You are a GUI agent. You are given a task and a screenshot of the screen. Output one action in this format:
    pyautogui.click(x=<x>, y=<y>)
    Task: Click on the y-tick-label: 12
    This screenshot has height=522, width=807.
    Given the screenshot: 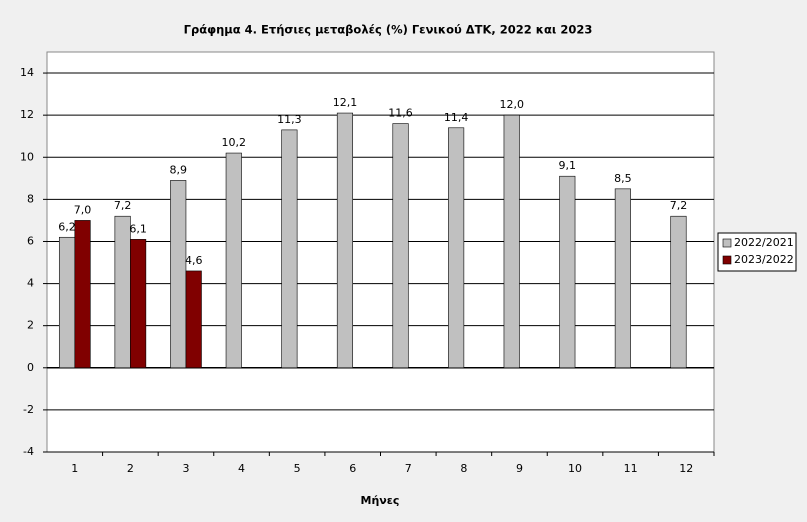 What is the action you would take?
    pyautogui.click(x=27, y=114)
    